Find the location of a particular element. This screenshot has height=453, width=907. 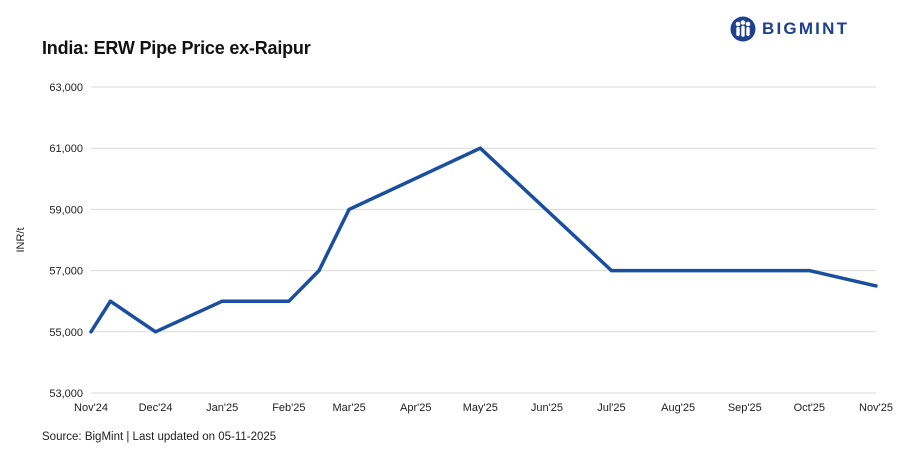

x-tick-label: Jan'25 is located at coordinates (222, 408).